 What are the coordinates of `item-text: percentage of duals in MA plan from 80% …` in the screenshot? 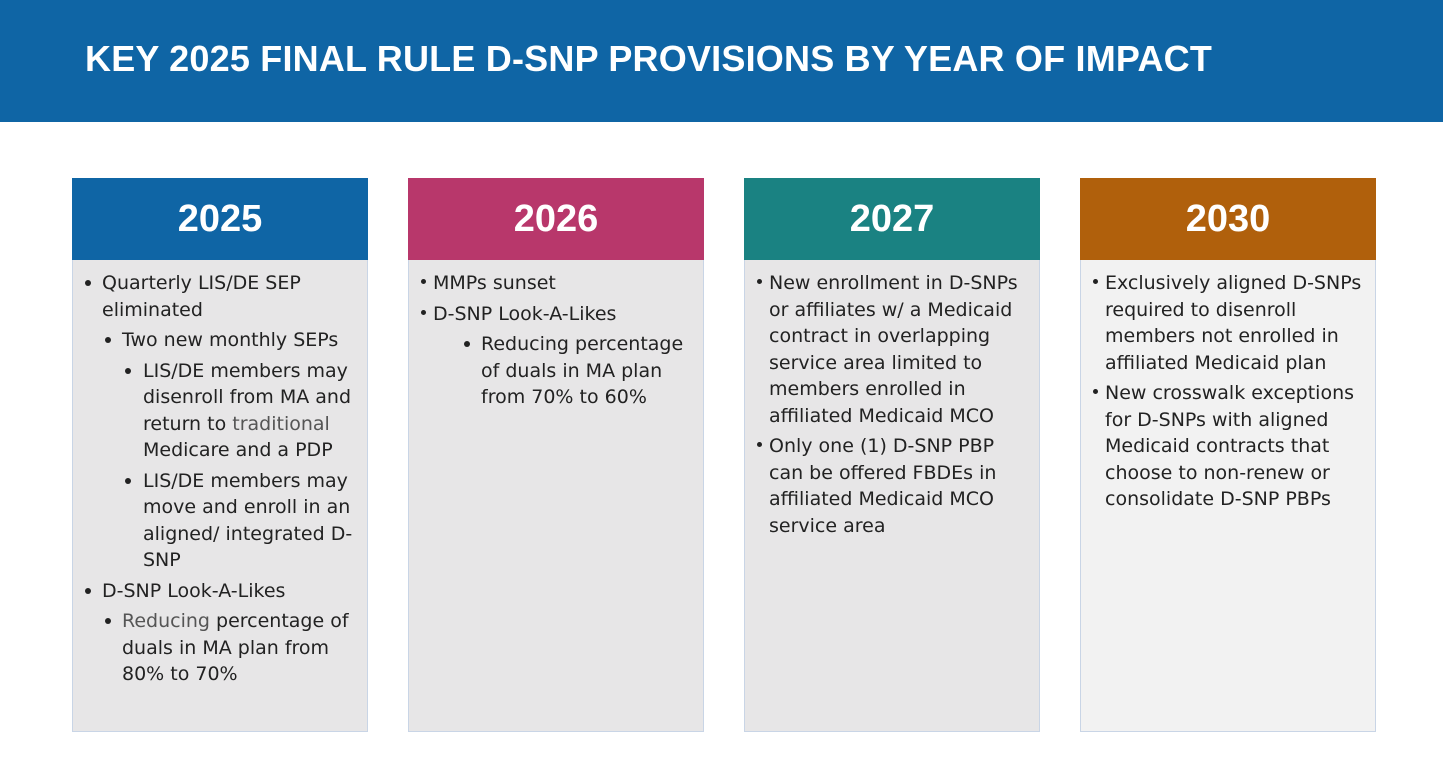 It's located at (235, 647).